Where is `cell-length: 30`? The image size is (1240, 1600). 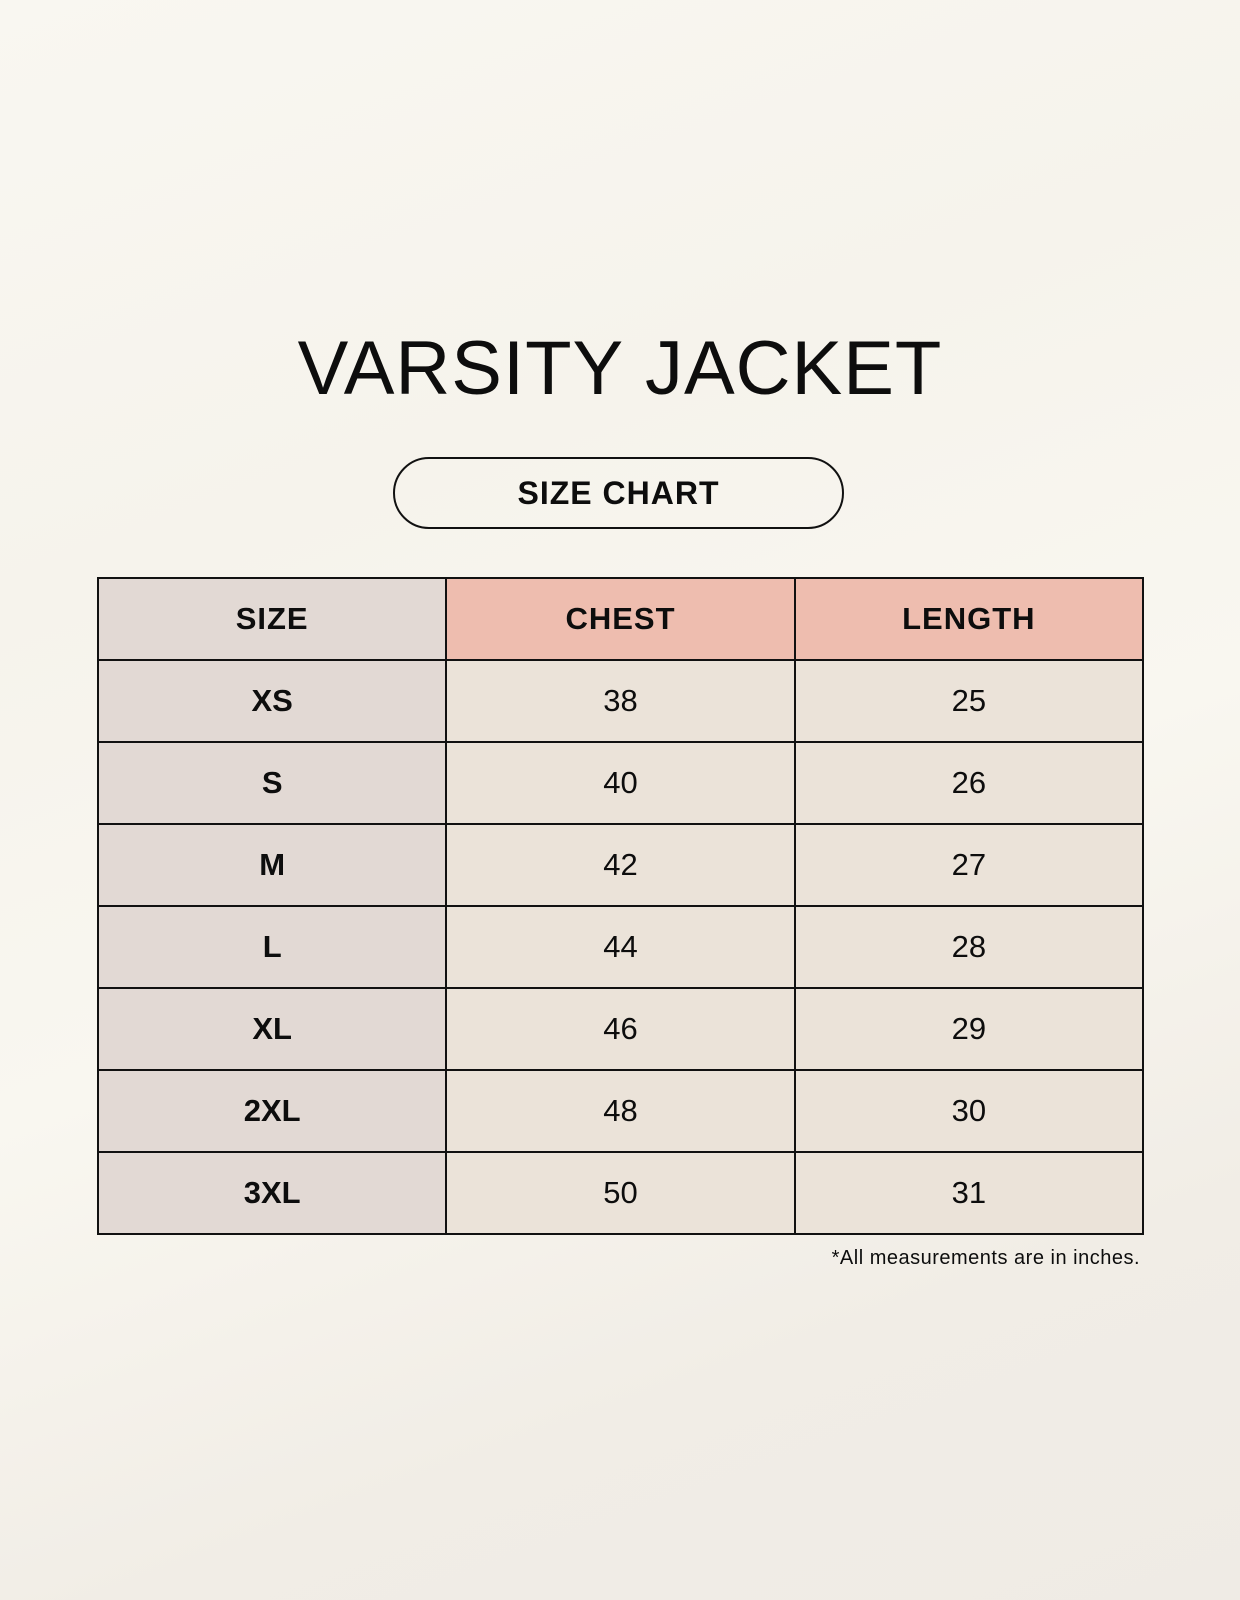
cell-length: 30 is located at coordinates (969, 1111).